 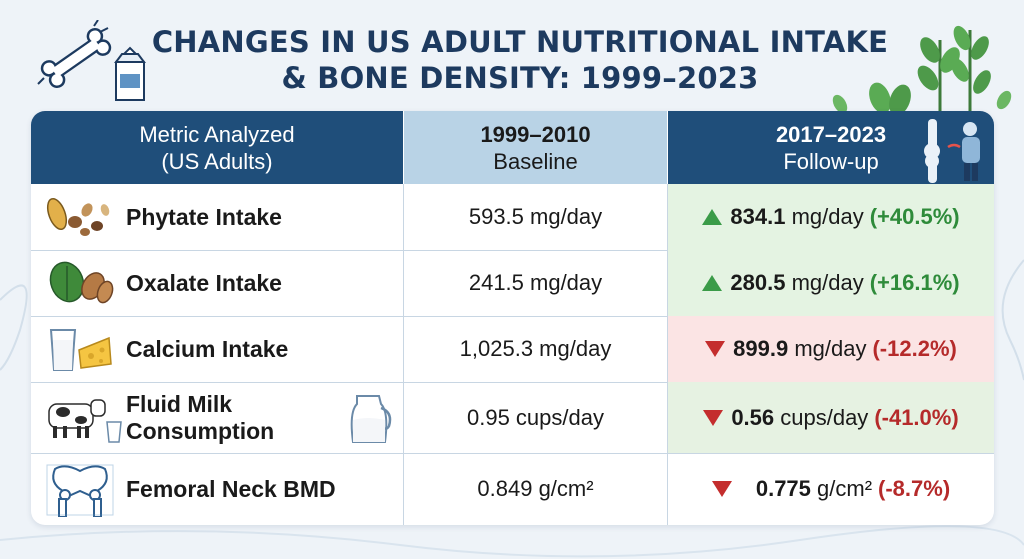 I want to click on followup-cell: 834.1 mg/day (+40.5%), so click(x=831, y=217).